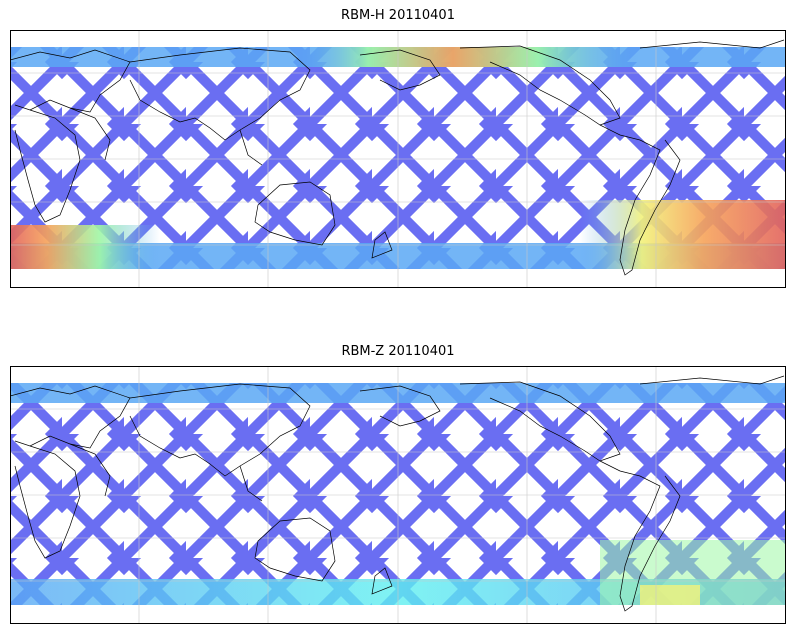  What do you see at coordinates (470, 57) in the screenshot?
I see `north-warm-region` at bounding box center [470, 57].